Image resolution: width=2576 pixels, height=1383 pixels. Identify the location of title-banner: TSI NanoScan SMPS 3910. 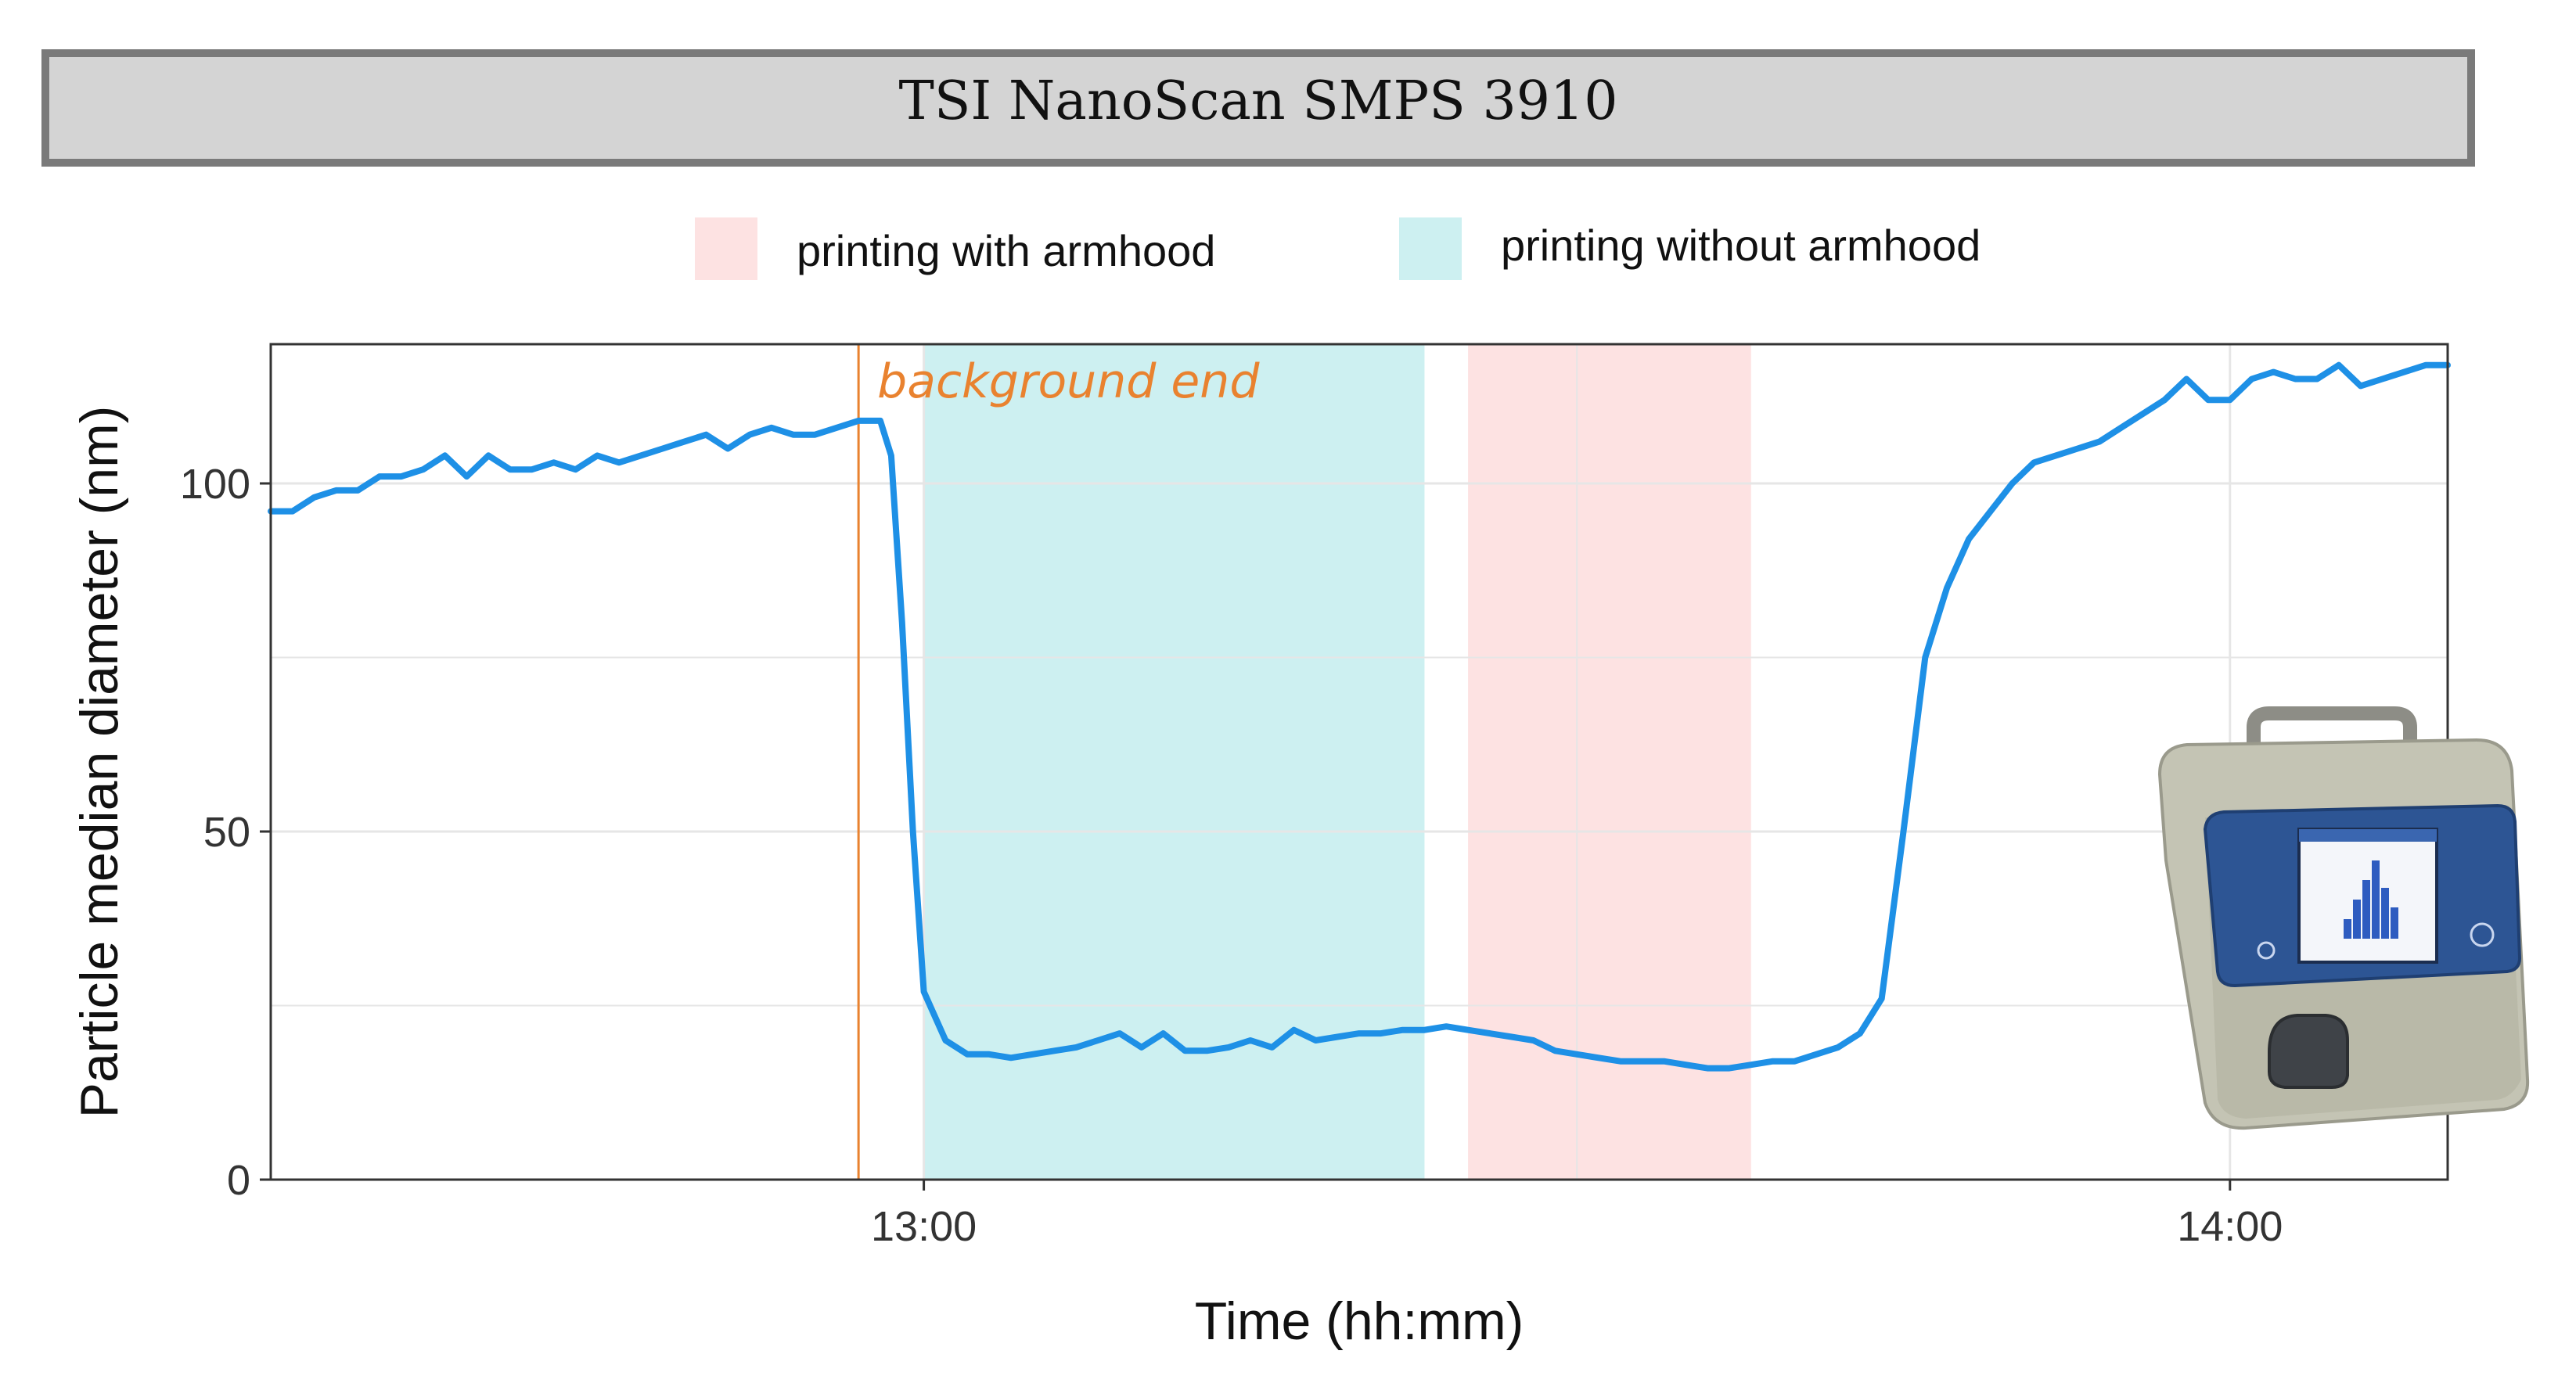
(1258, 108).